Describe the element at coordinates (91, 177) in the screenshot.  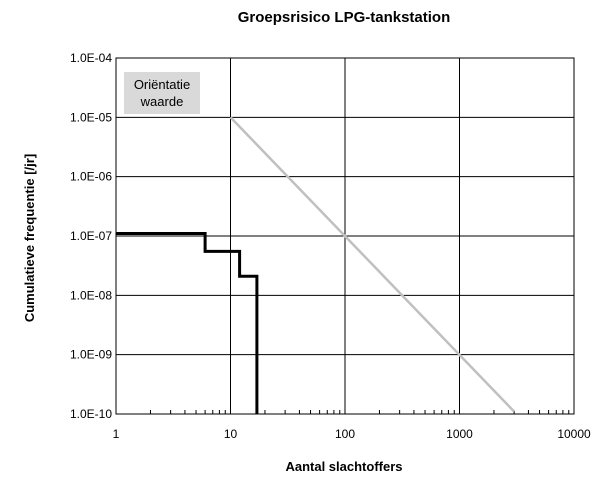
I see `y-tick-label: 1.0E-06` at that location.